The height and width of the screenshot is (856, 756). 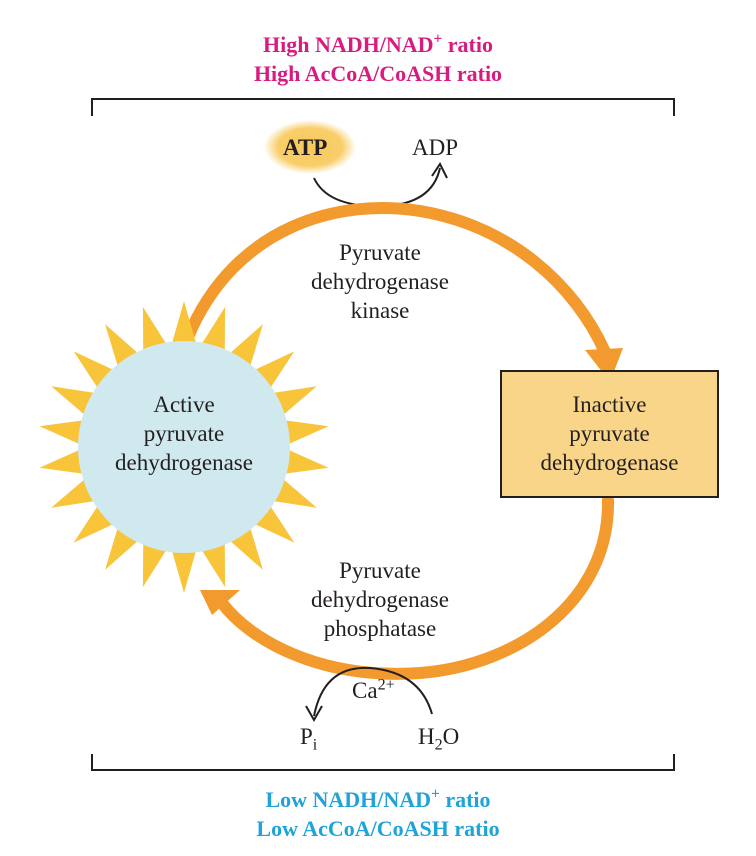 I want to click on inactive-line-1: Inactive, so click(x=609, y=404).